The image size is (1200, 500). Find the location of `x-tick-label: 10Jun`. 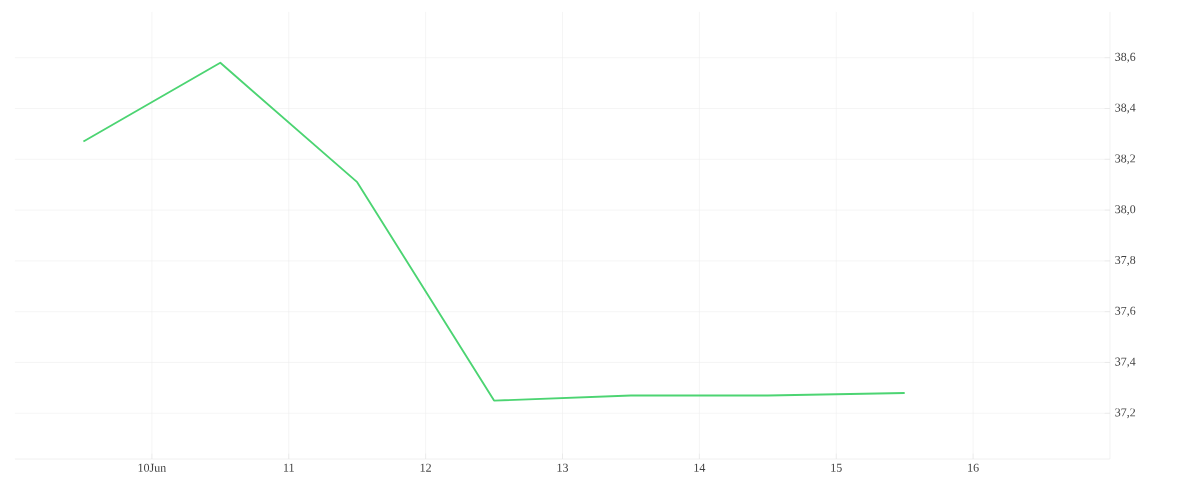

x-tick-label: 10Jun is located at coordinates (152, 467).